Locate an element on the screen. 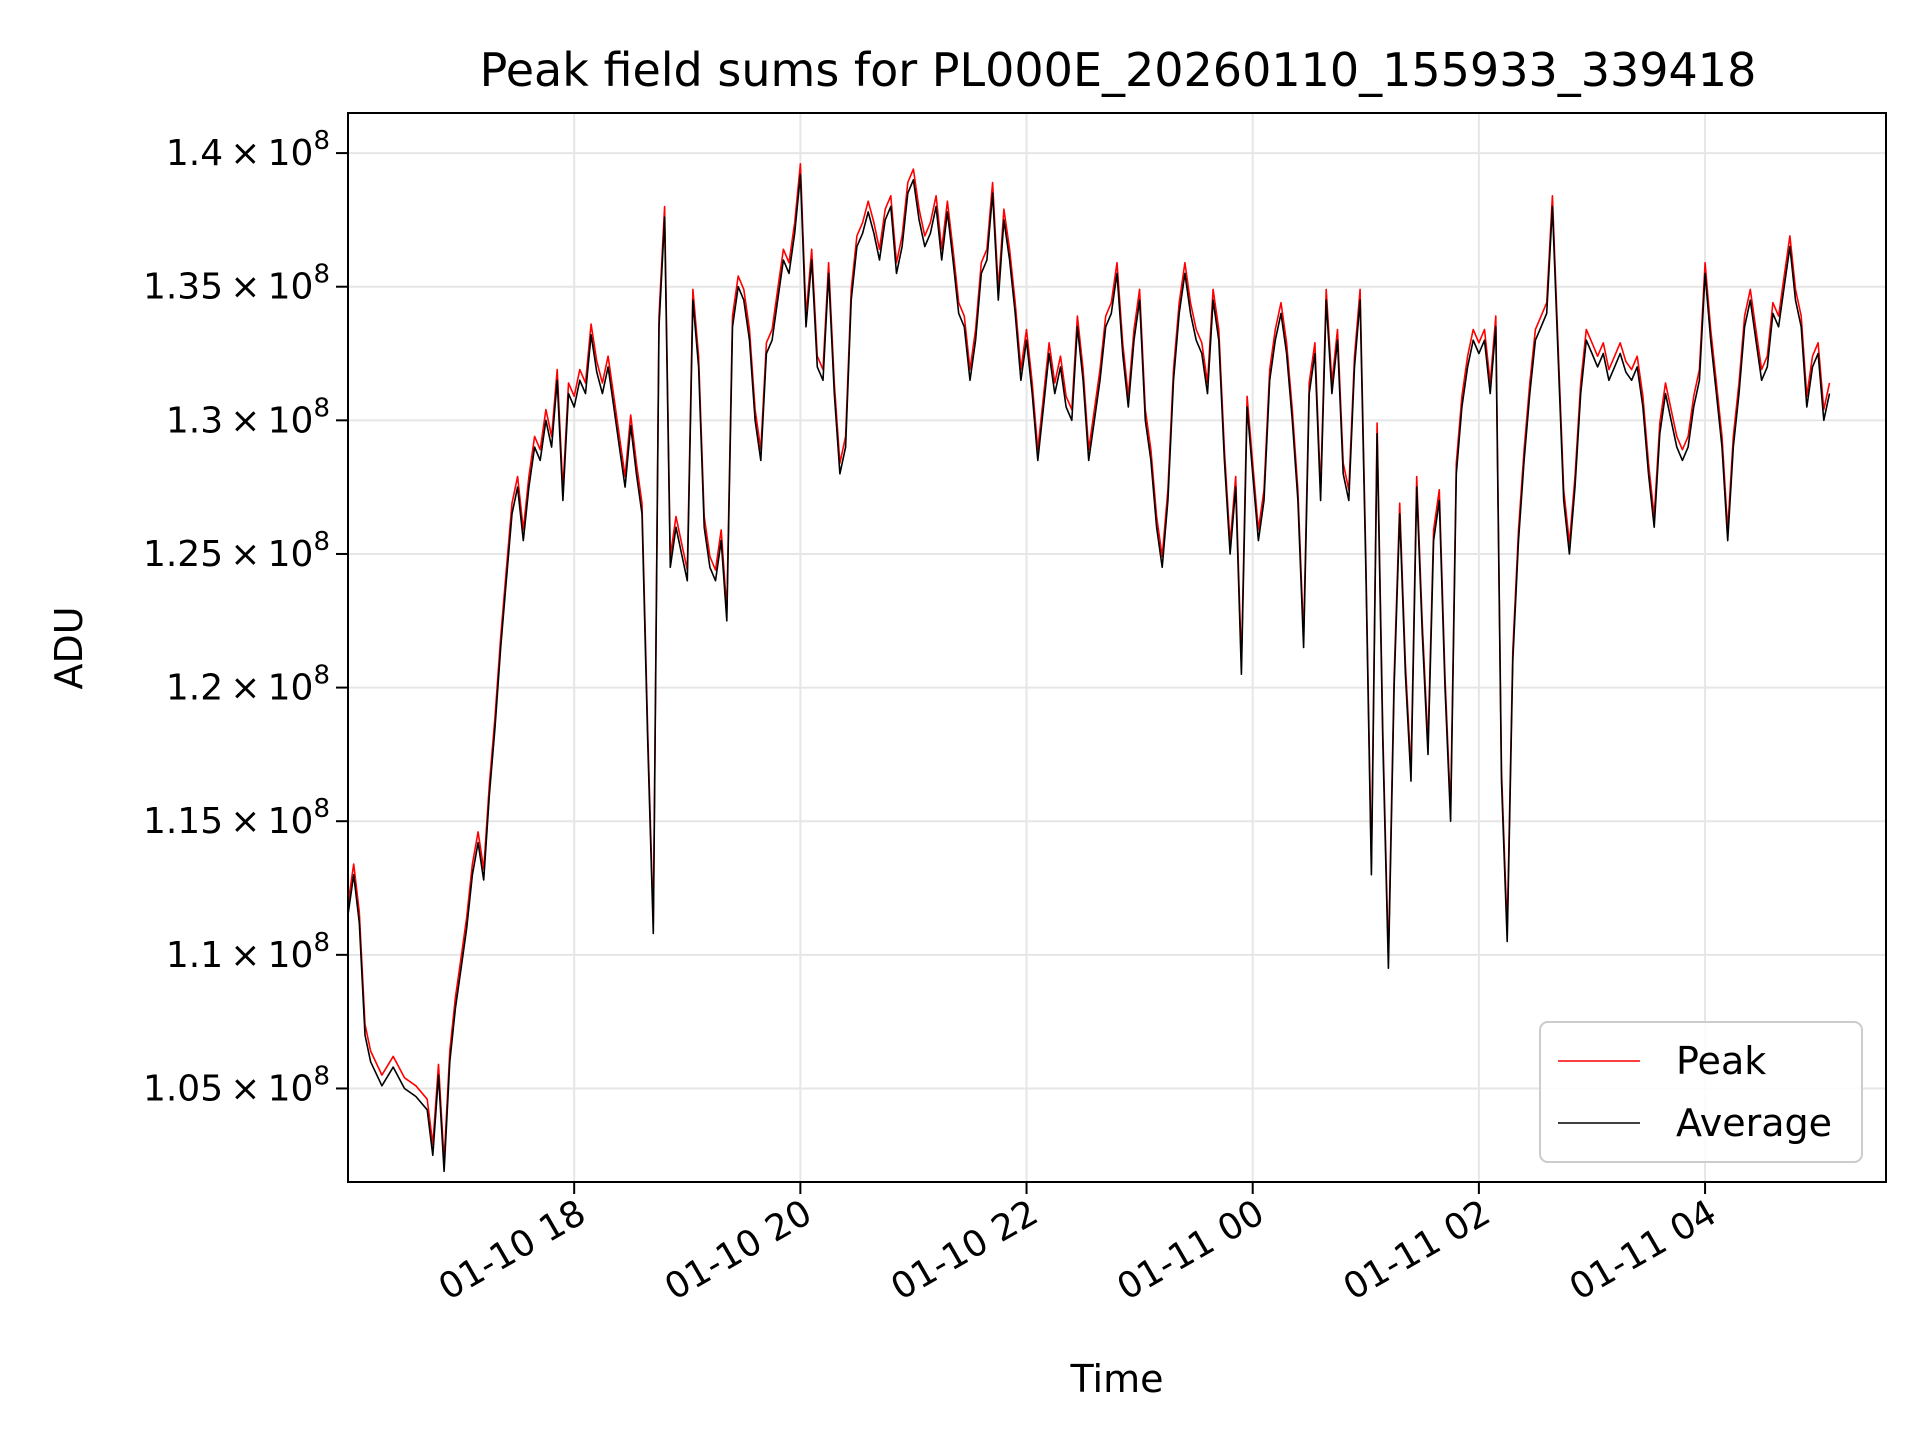 This screenshot has width=1920, height=1440. legend-peak-label: Peak is located at coordinates (1721, 1061).